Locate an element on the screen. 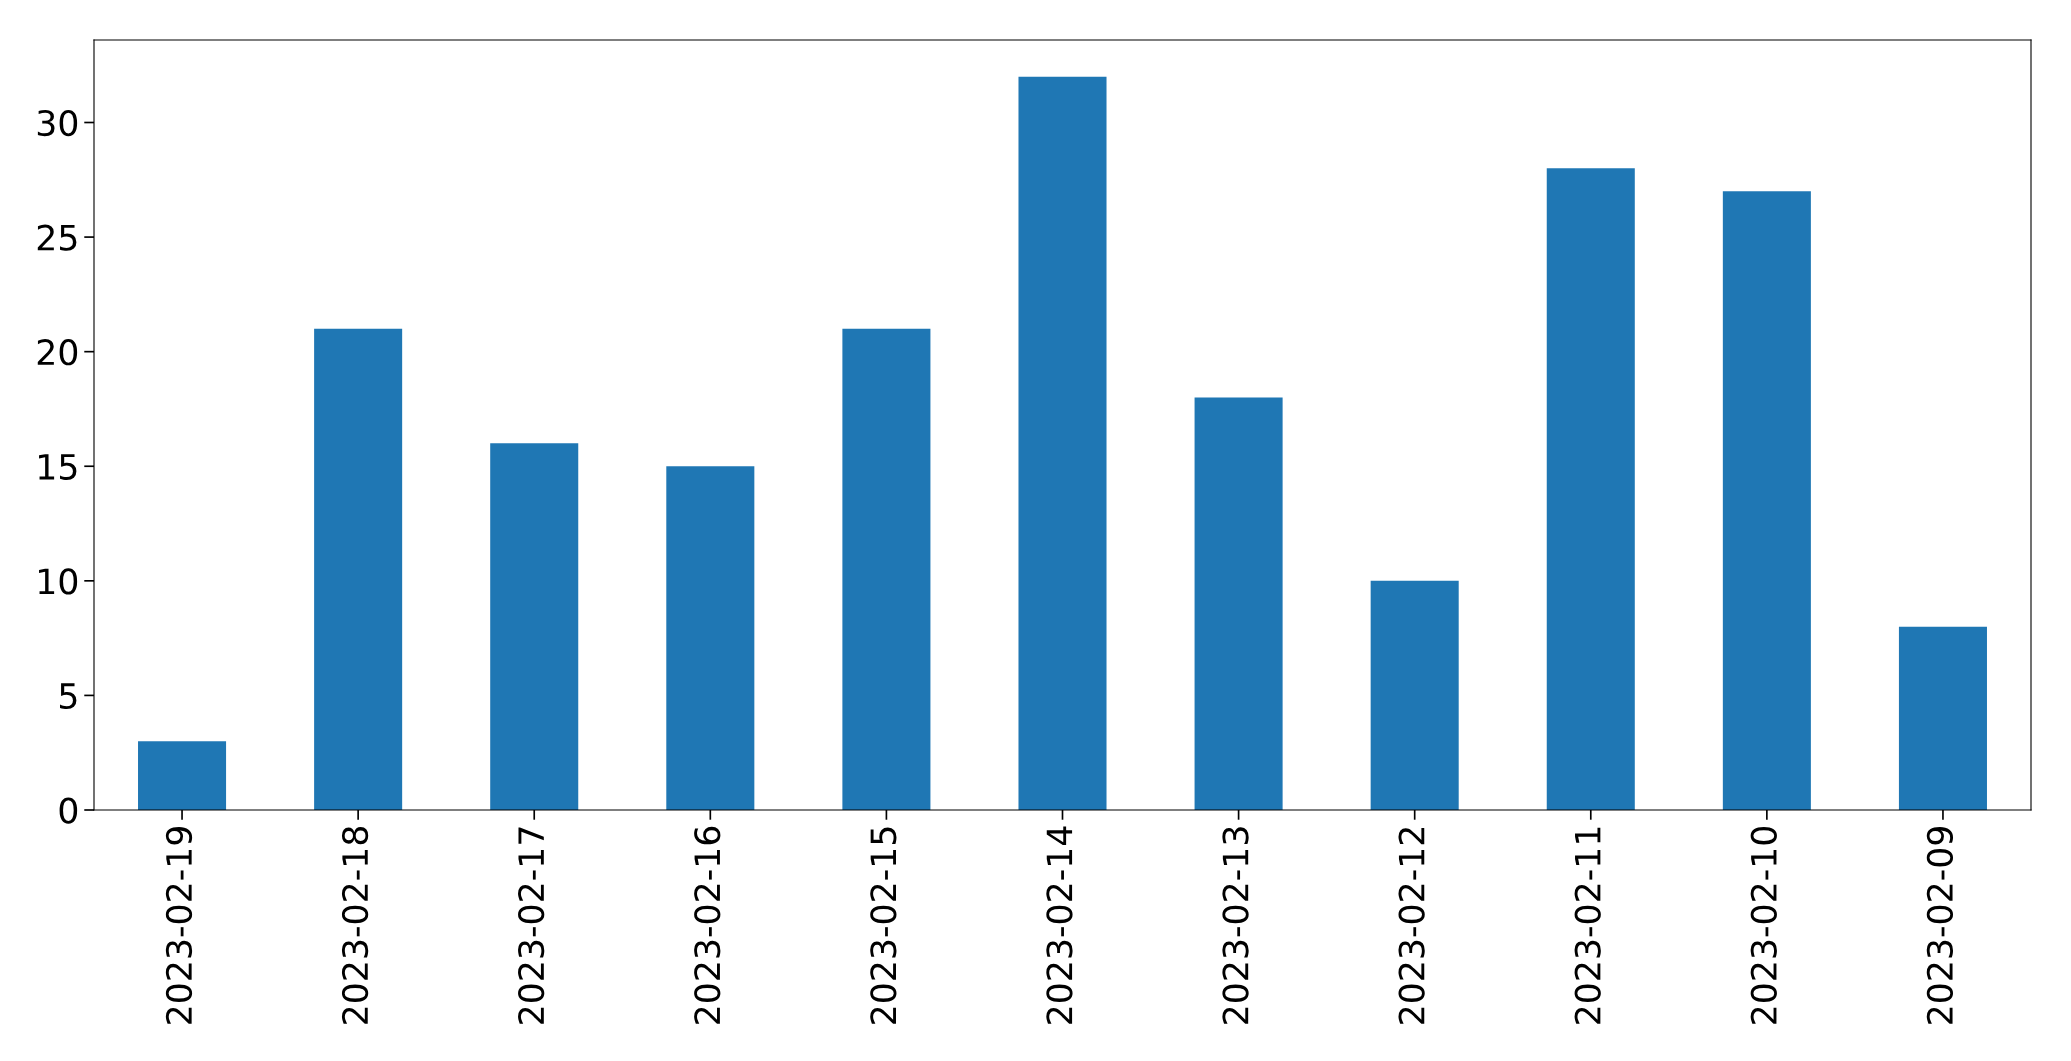  x-tick-label: 2023-02-17 is located at coordinates (531, 925).